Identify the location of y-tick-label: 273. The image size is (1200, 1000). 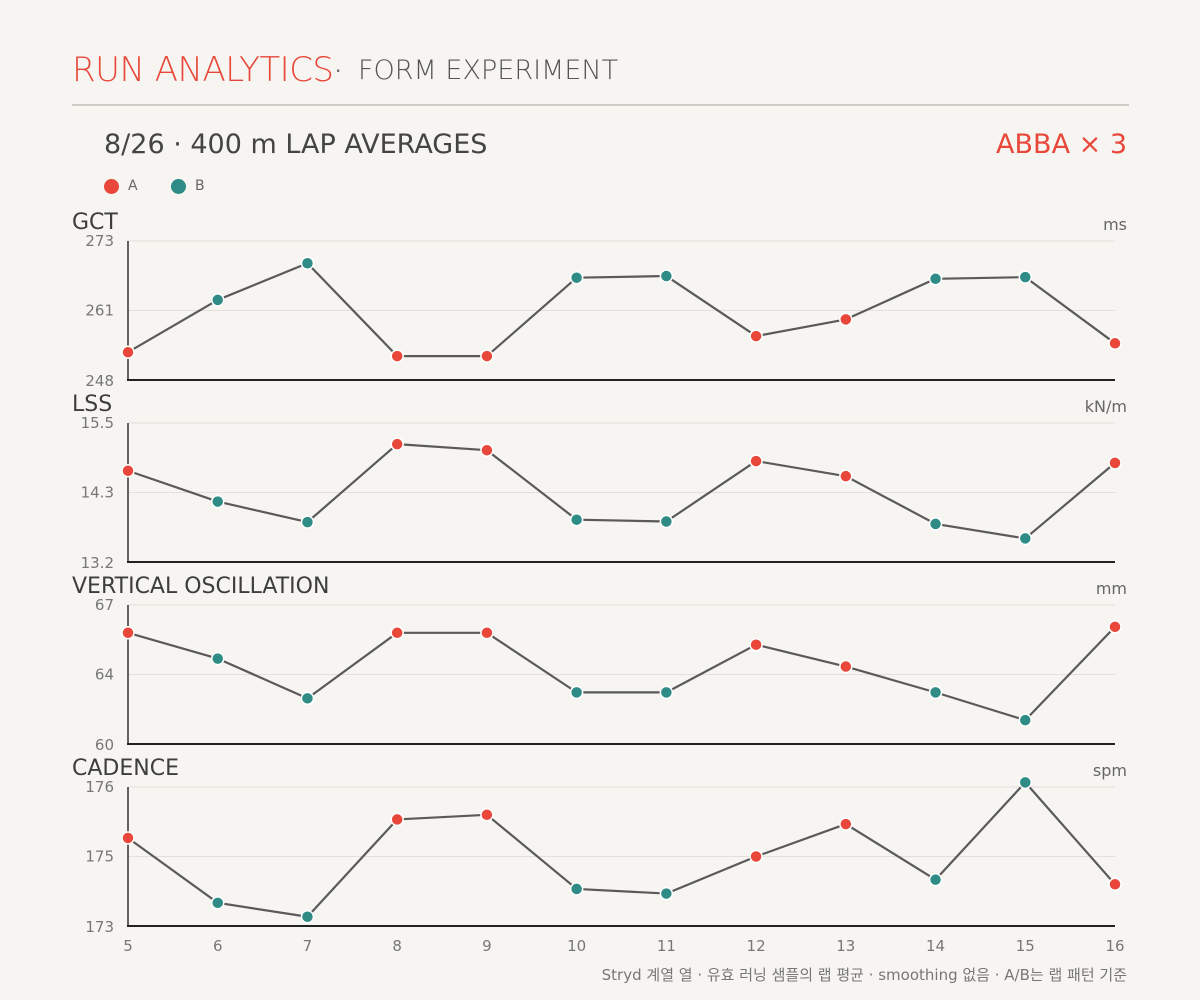
(99, 241).